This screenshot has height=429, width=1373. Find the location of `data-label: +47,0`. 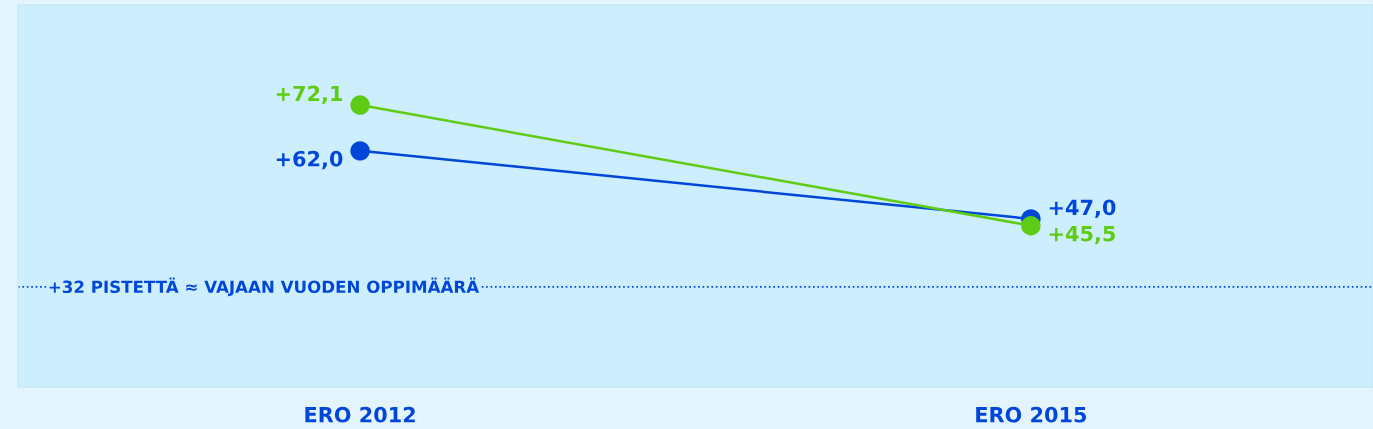

data-label: +47,0 is located at coordinates (1082, 208).